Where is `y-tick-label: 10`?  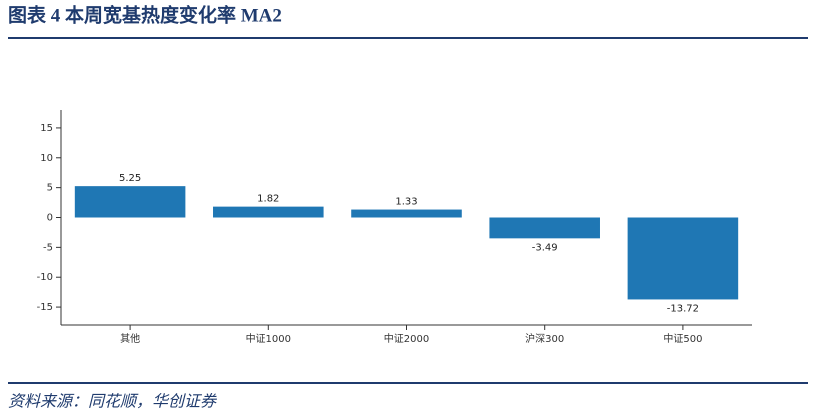 y-tick-label: 10 is located at coordinates (46, 158).